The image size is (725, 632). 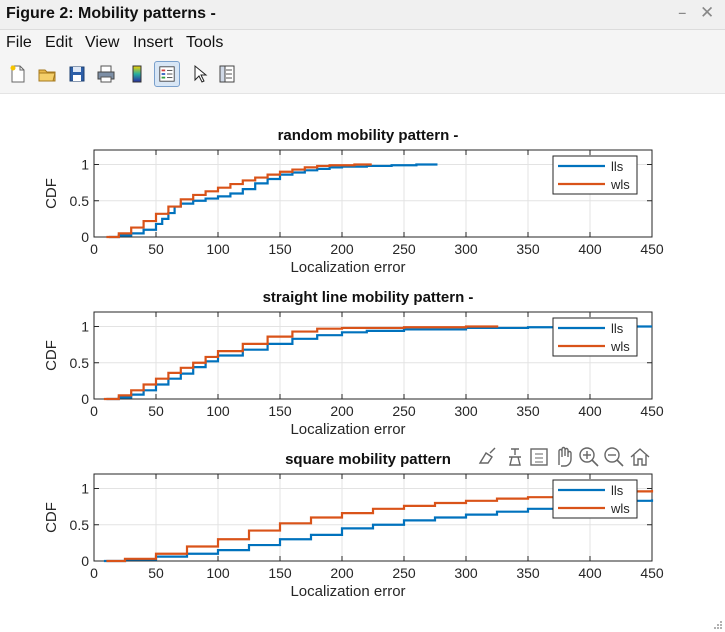 What do you see at coordinates (47, 74) in the screenshot?
I see `open-file-icon` at bounding box center [47, 74].